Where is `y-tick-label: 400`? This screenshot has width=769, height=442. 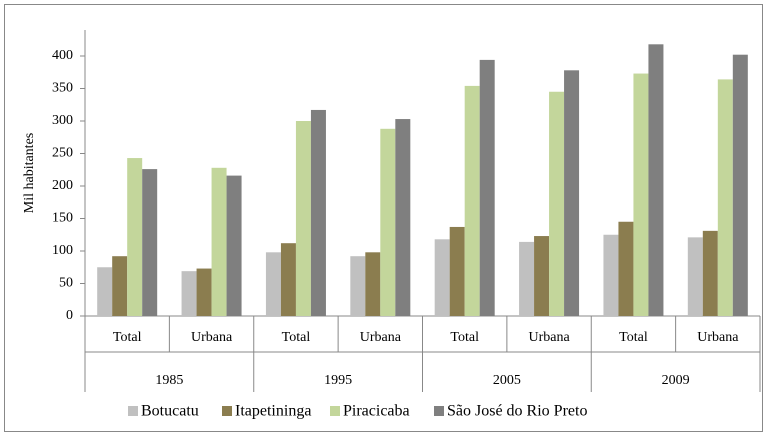
y-tick-label: 400 is located at coordinates (62, 55).